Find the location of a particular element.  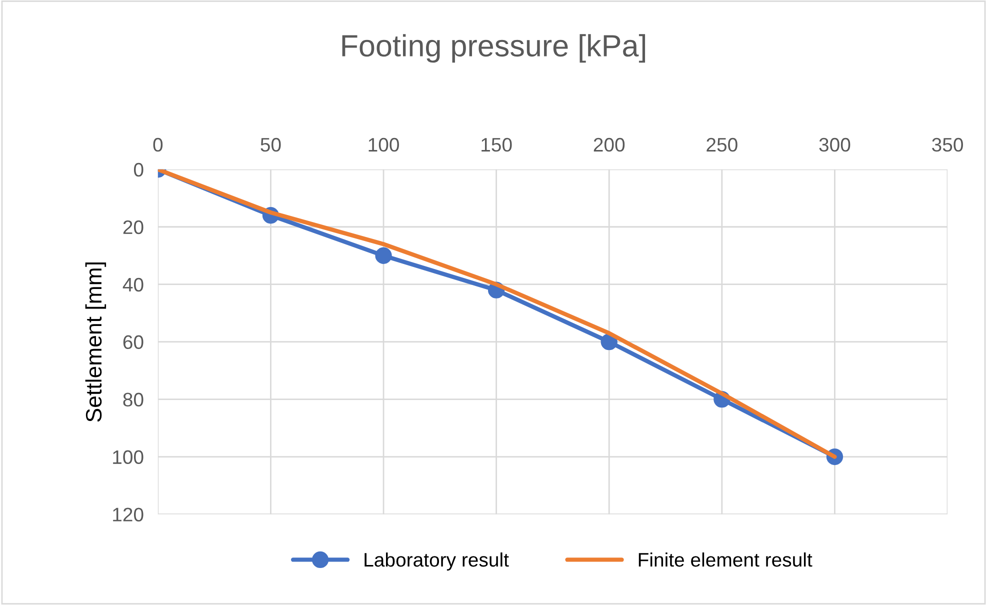

y-tick-label: 0 is located at coordinates (139, 169).